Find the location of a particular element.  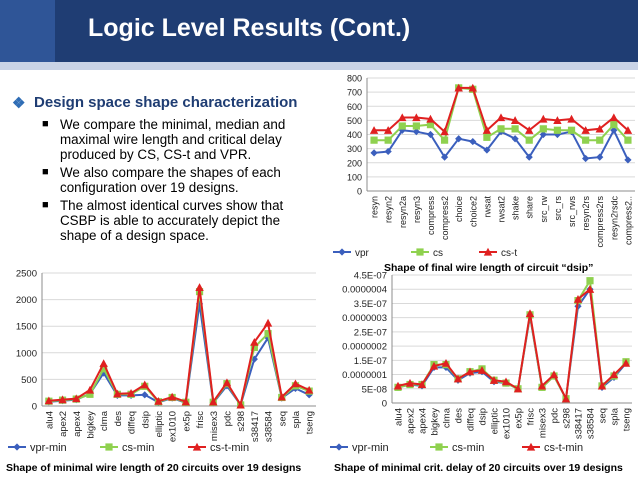

x-tick-label: spla is located at coordinates (615, 416).